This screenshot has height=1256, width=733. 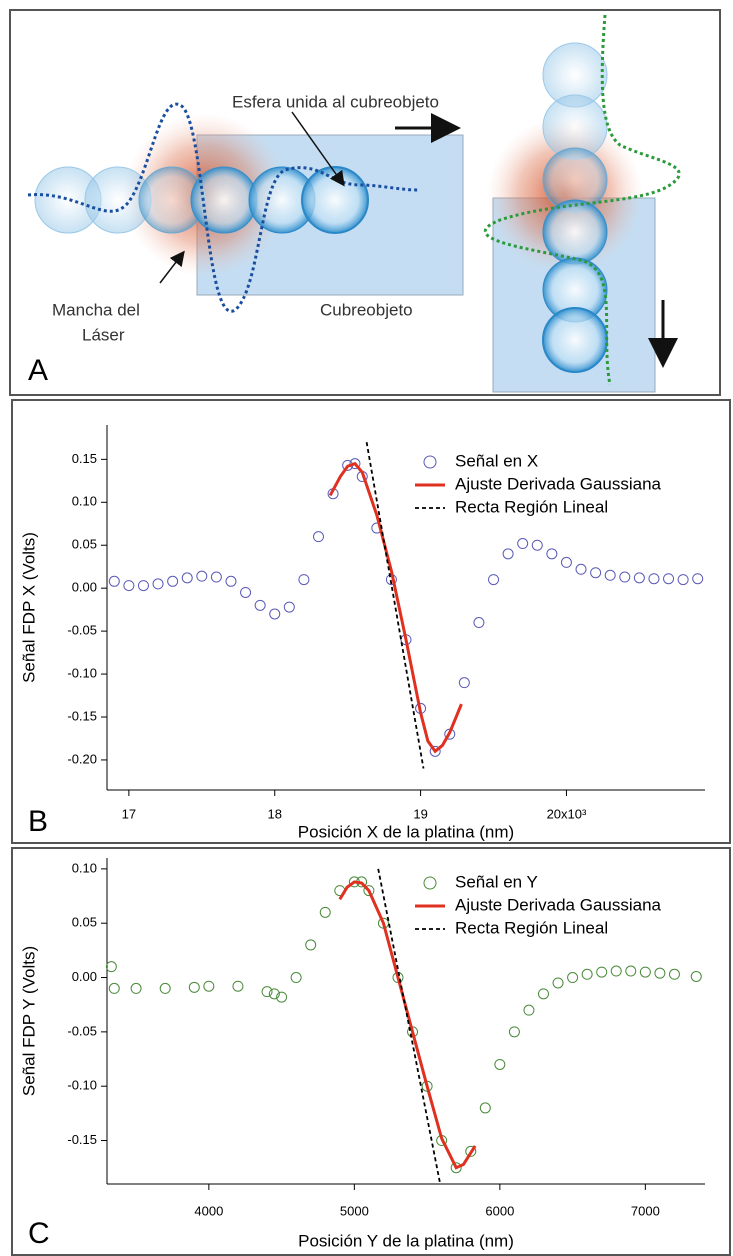 What do you see at coordinates (499, 1210) in the screenshot?
I see `x-tick-label: 6000` at bounding box center [499, 1210].